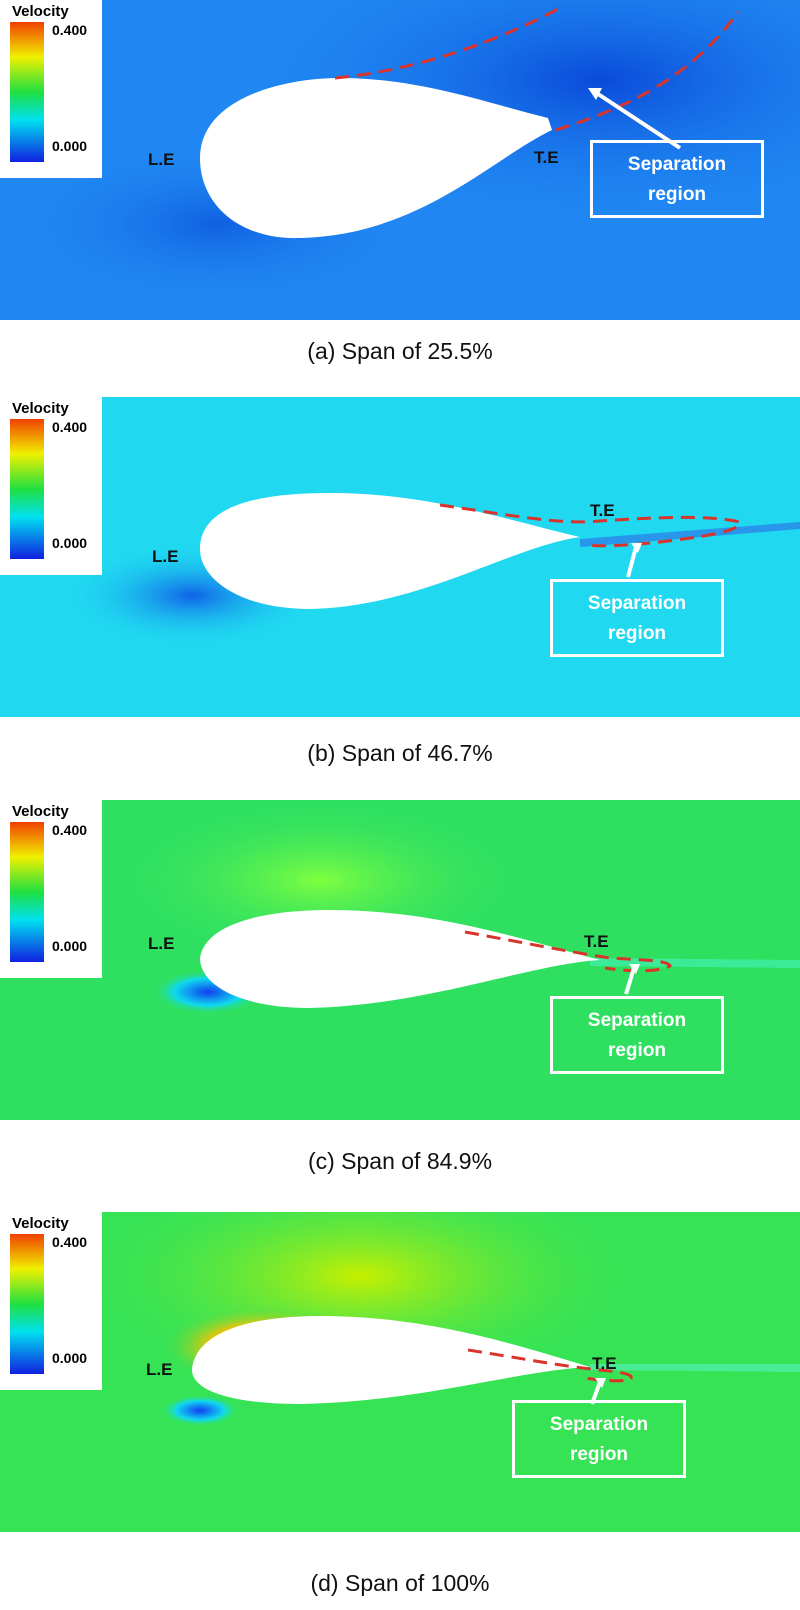 This screenshot has width=800, height=1610. I want to click on arrowhead-c, so click(634, 969).